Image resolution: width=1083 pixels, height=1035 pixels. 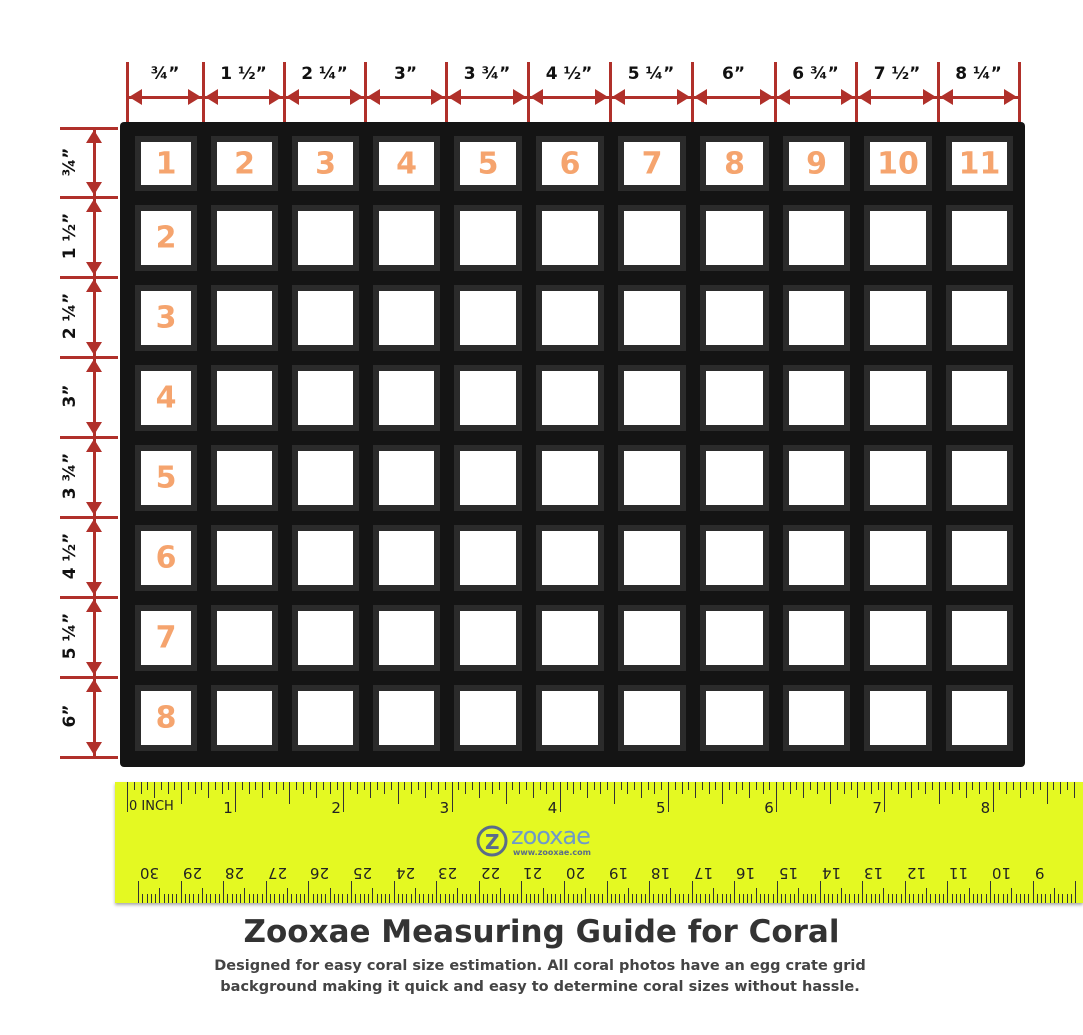 I want to click on grid-cell: 2, so click(x=166, y=238).